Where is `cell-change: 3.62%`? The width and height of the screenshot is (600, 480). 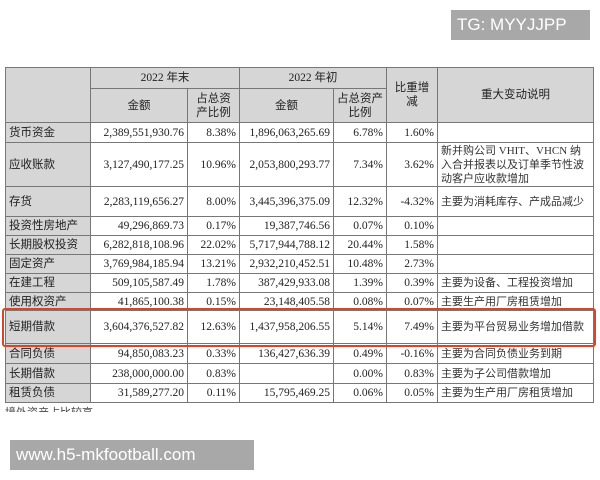 cell-change: 3.62% is located at coordinates (412, 164).